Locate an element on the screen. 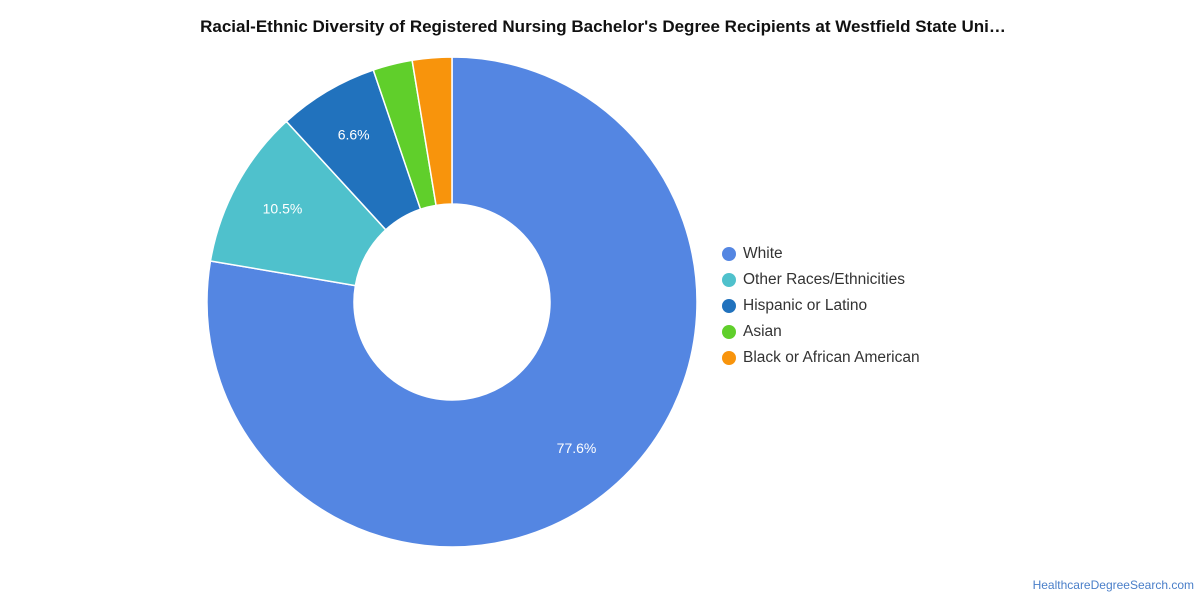 The width and height of the screenshot is (1200, 600). legend-label: Hispanic or Latino is located at coordinates (805, 305).